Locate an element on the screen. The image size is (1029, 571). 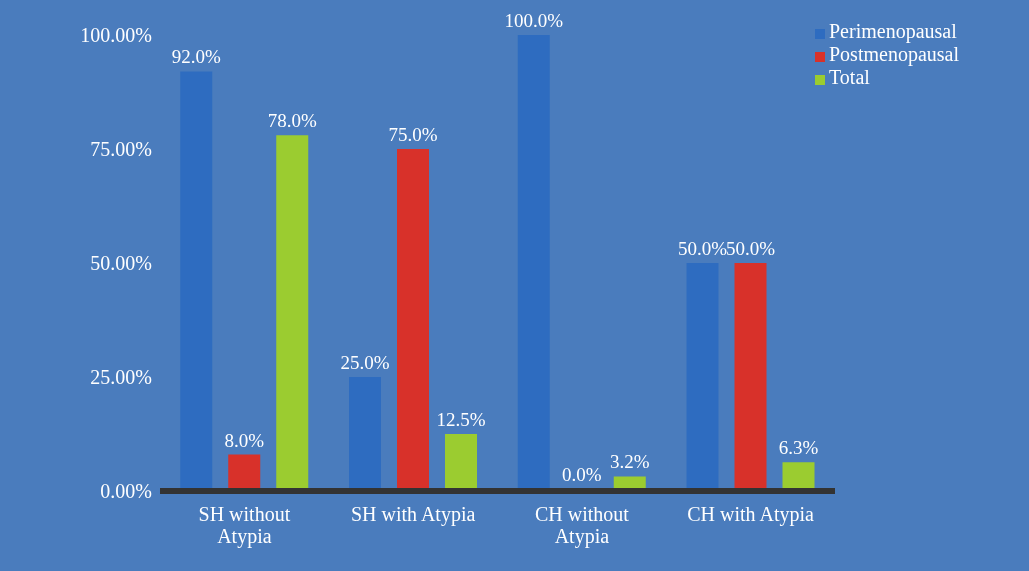
y-tick-label: 75.00% is located at coordinates (121, 149).